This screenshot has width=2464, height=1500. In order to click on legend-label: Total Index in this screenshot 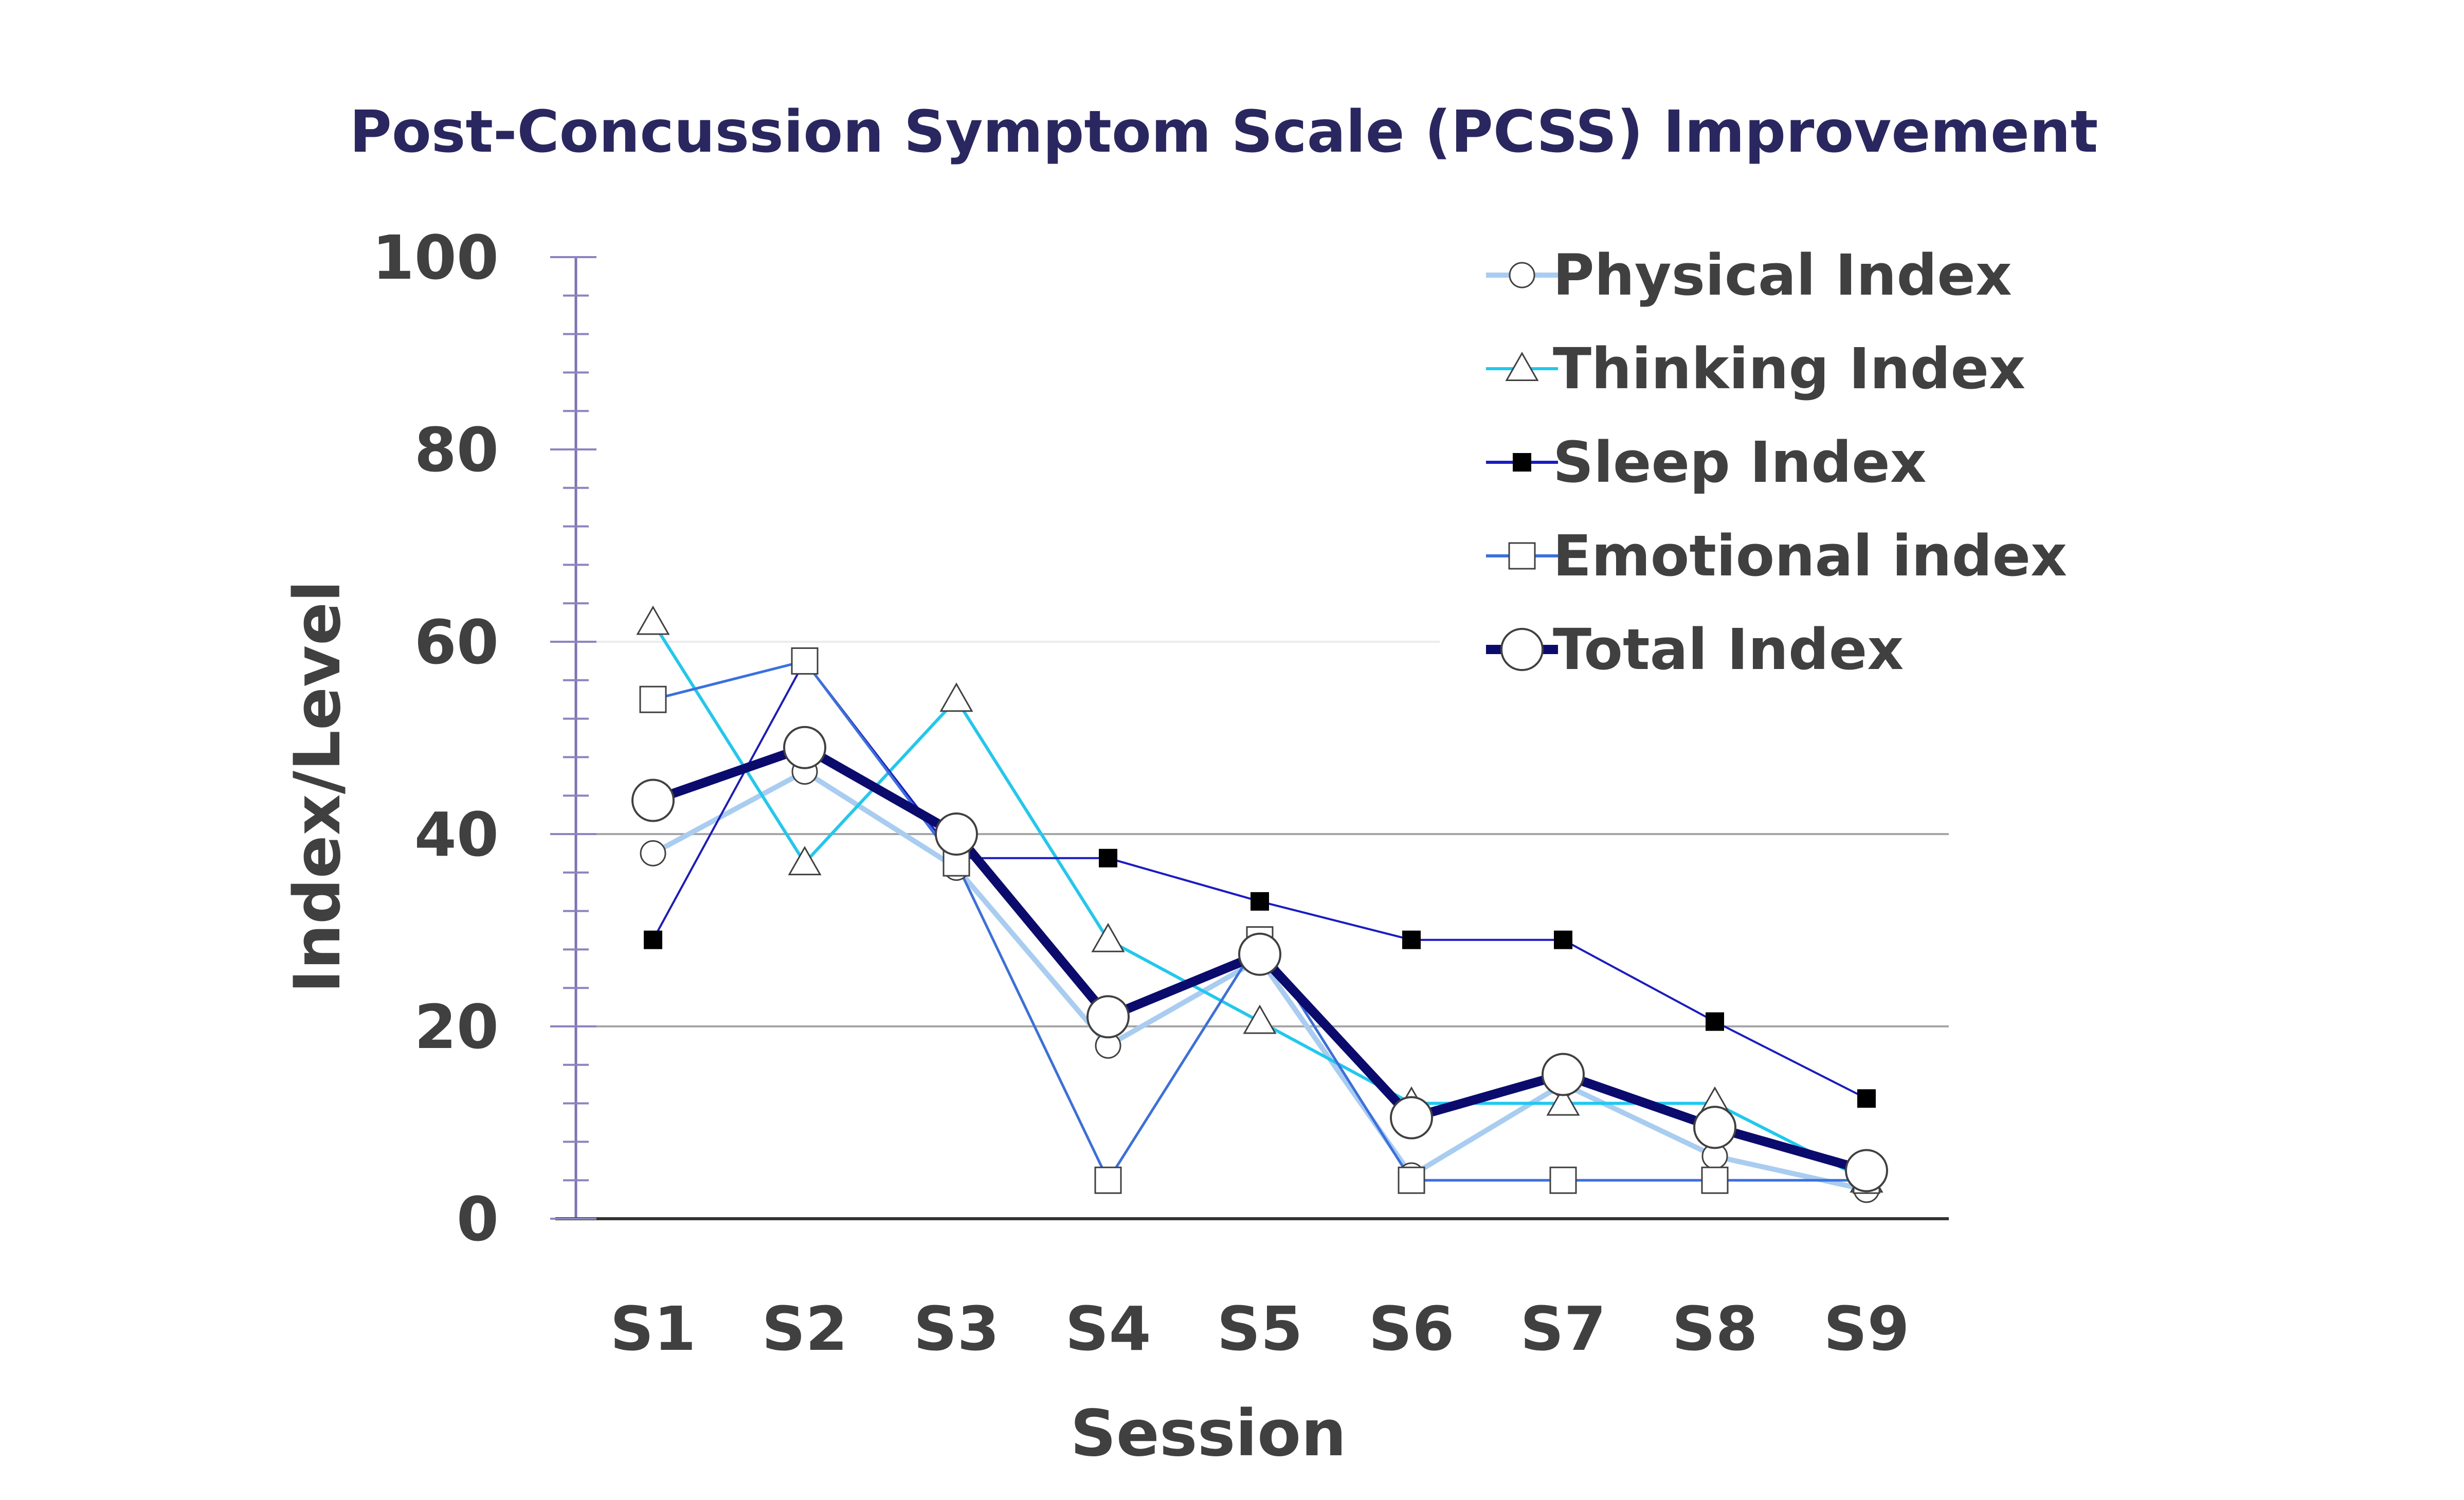, I will do `click(1729, 650)`.